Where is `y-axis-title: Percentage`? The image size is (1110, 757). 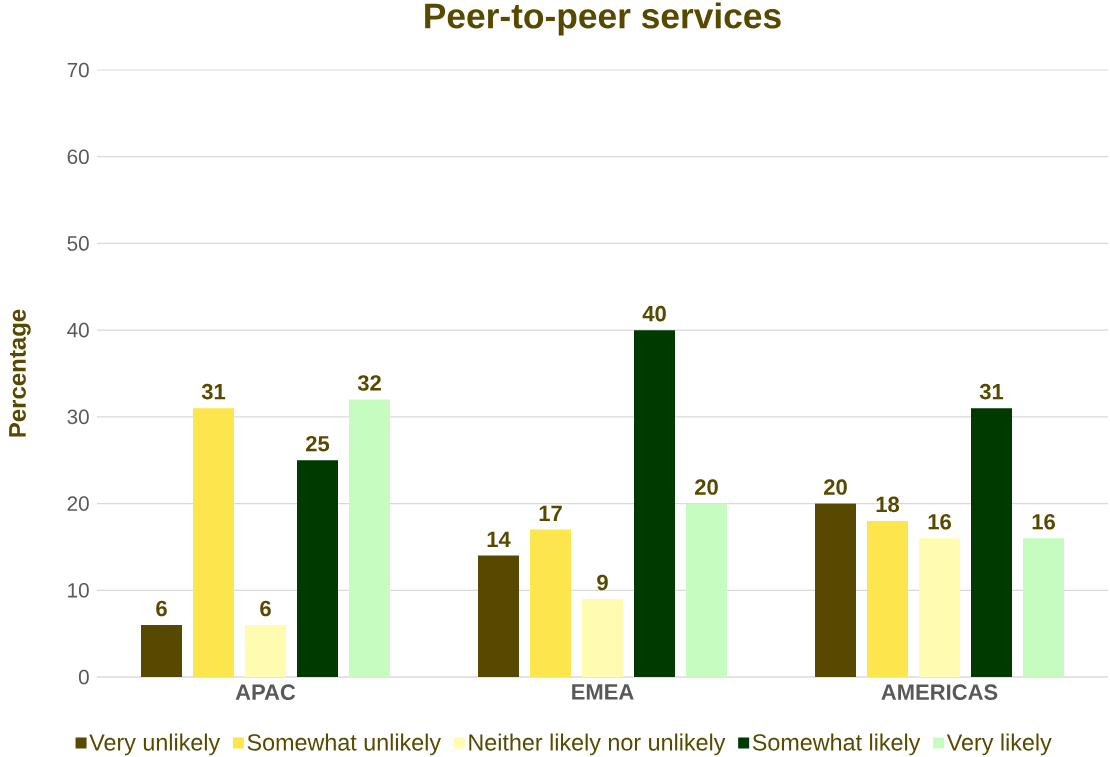 y-axis-title: Percentage is located at coordinates (20, 373).